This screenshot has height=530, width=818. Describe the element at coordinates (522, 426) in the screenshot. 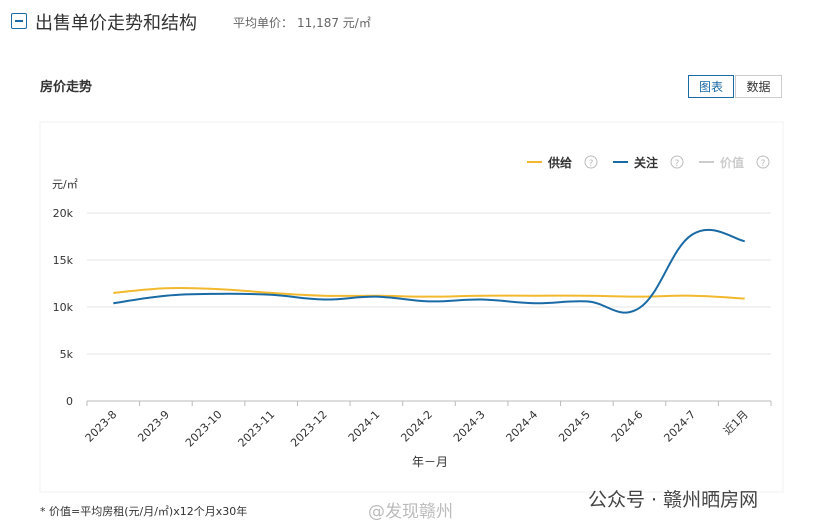

I see `x-tick-label: 2024-4` at that location.